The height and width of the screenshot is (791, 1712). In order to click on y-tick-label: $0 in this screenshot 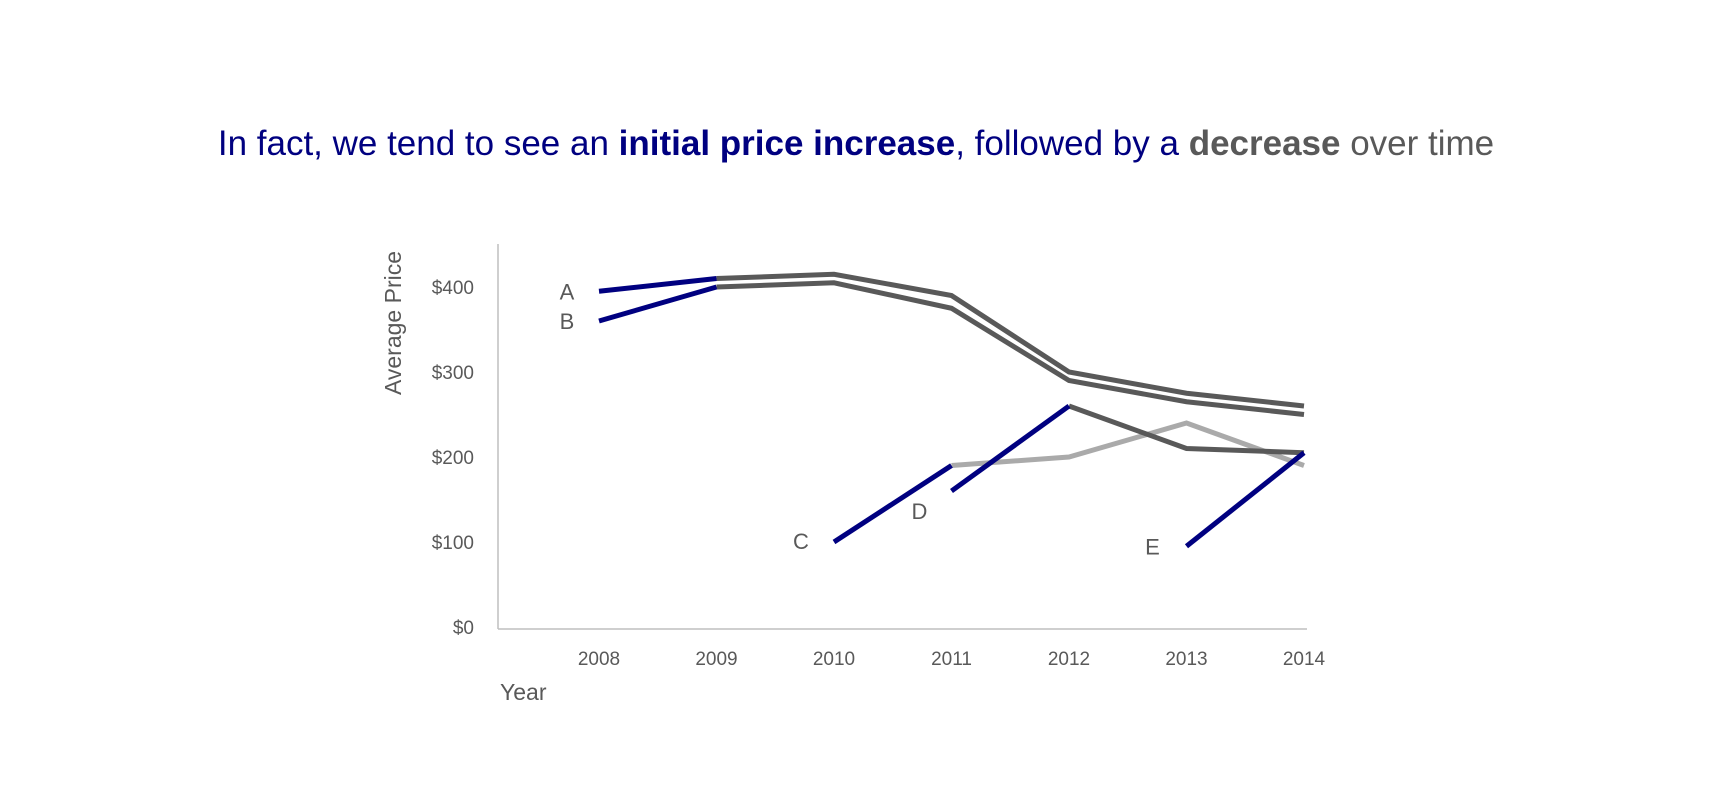, I will do `click(463, 628)`.